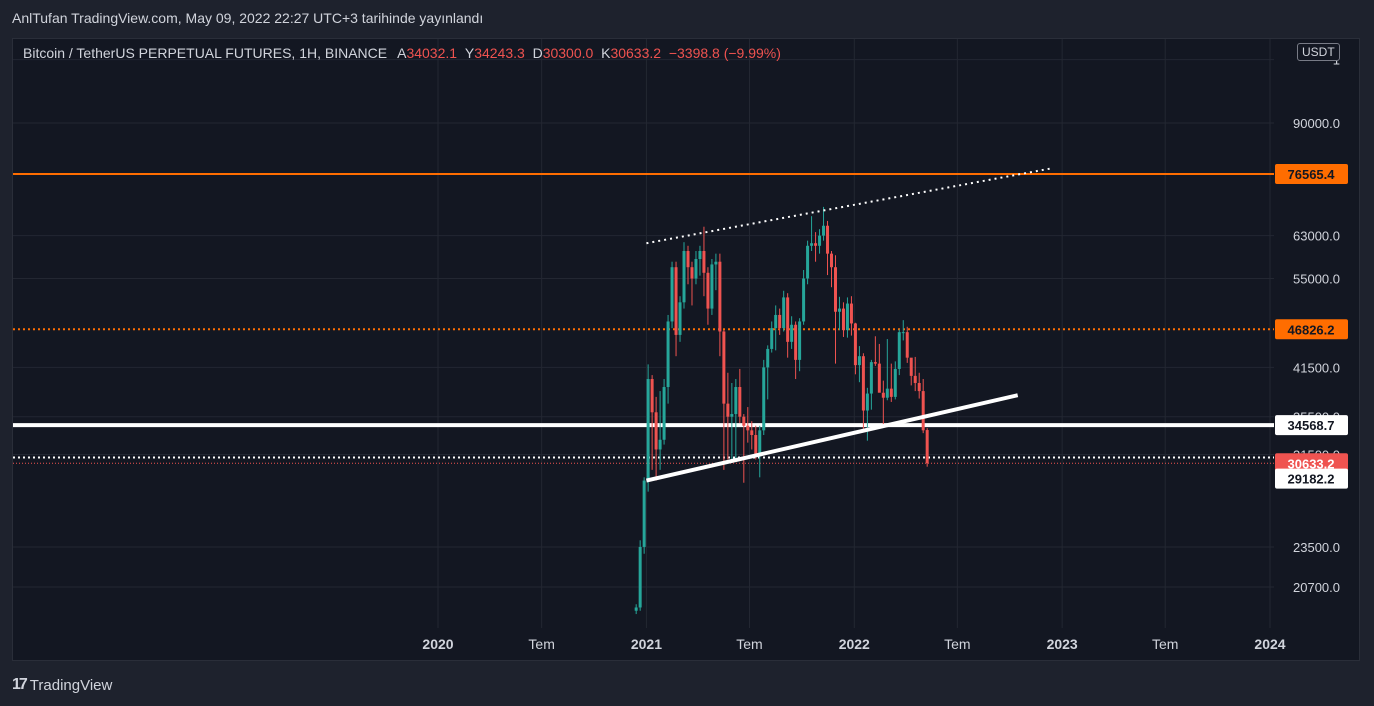 The image size is (1374, 706). Describe the element at coordinates (849, 206) in the screenshot. I see `trend-line` at that location.